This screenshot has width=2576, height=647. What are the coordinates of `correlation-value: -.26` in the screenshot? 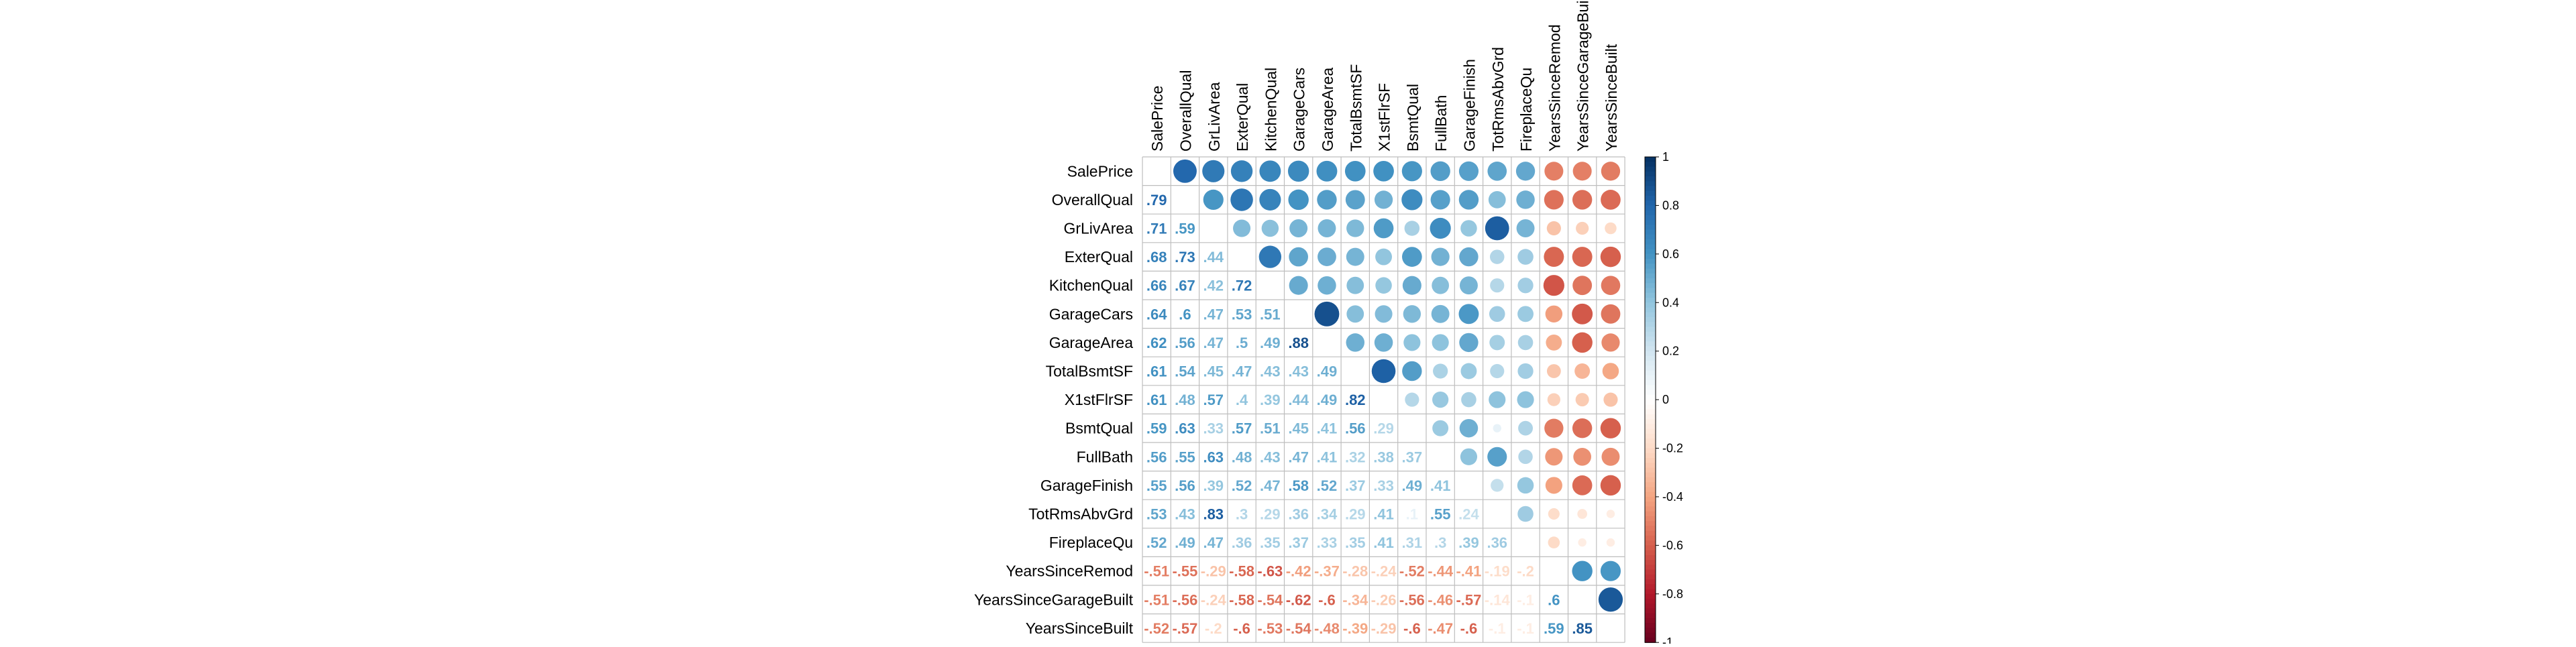 It's located at (1384, 599).